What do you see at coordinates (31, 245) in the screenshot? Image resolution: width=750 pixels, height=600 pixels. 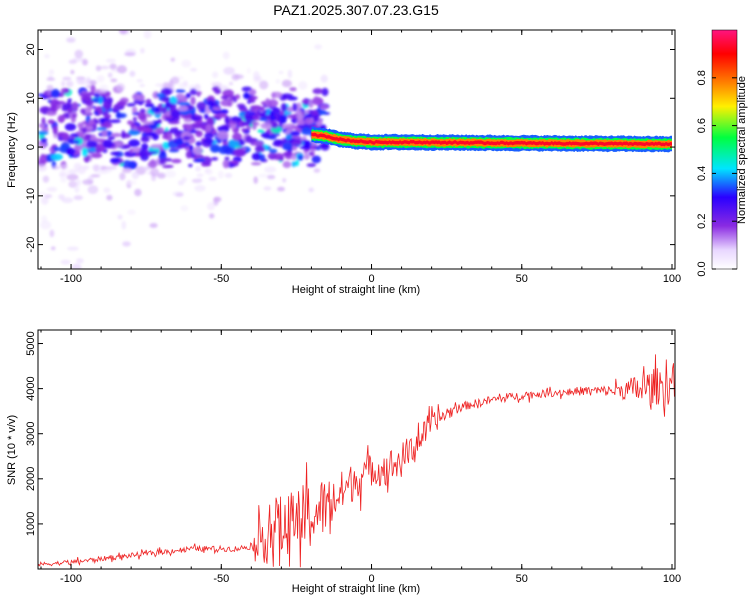 I see `y-tick-label: -20` at bounding box center [31, 245].